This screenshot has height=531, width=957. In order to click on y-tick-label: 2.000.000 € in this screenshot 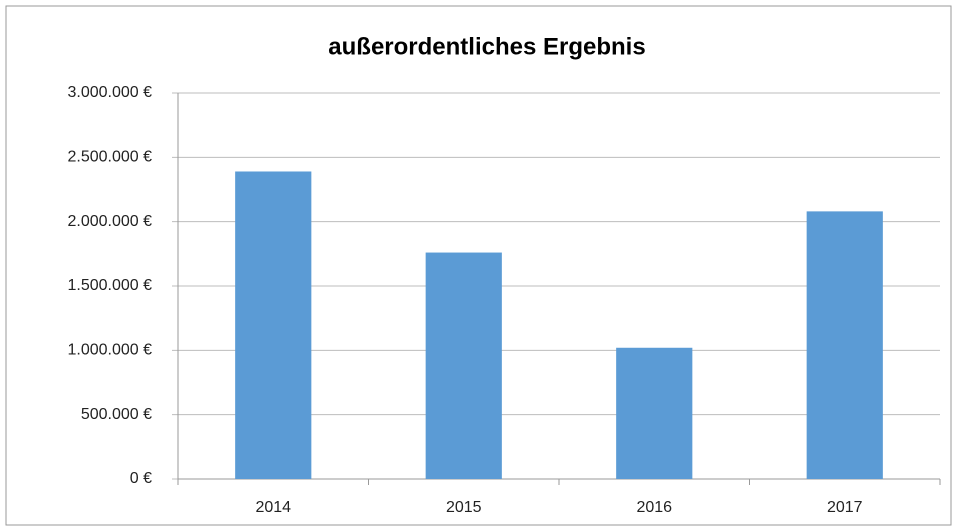, I will do `click(109, 221)`.